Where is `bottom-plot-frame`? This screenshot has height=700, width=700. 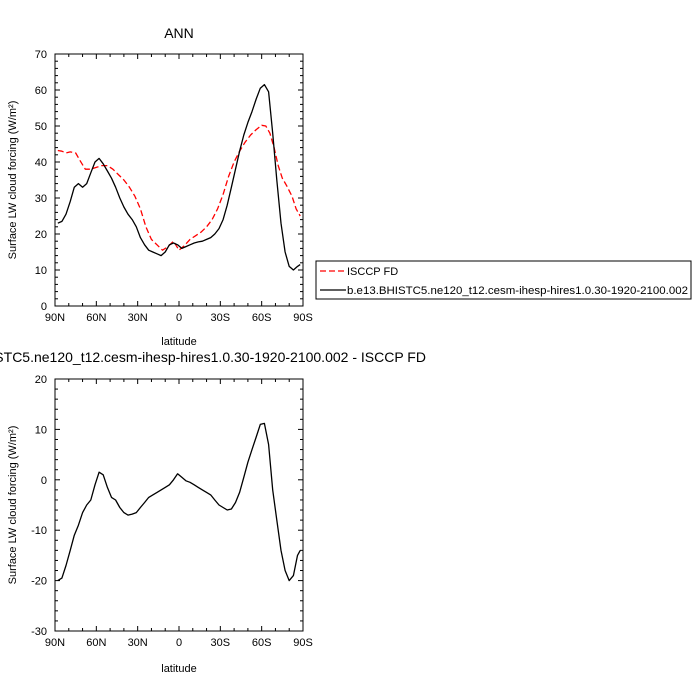 bottom-plot-frame is located at coordinates (179, 505).